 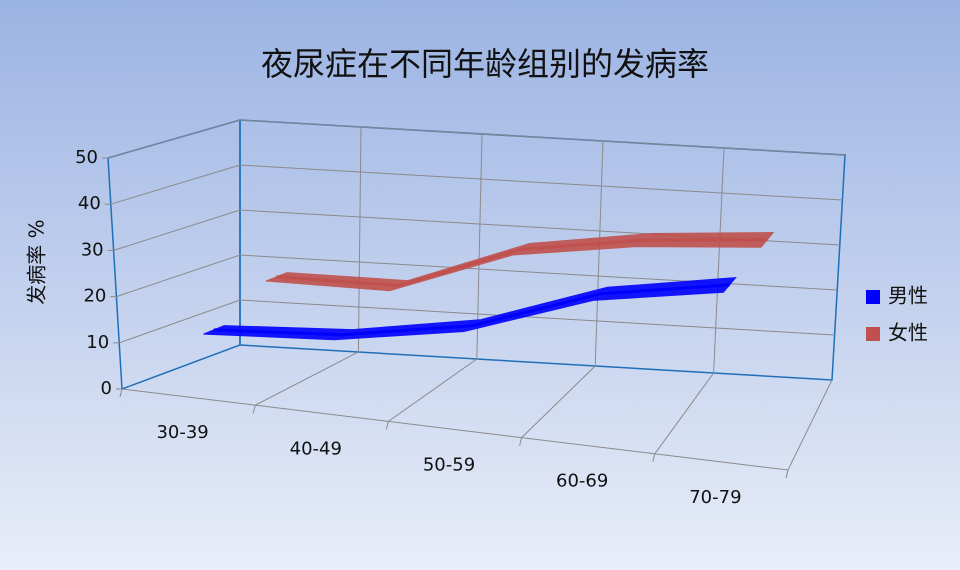 What do you see at coordinates (37, 261) in the screenshot?
I see `y-axis-label: 发病率 %` at bounding box center [37, 261].